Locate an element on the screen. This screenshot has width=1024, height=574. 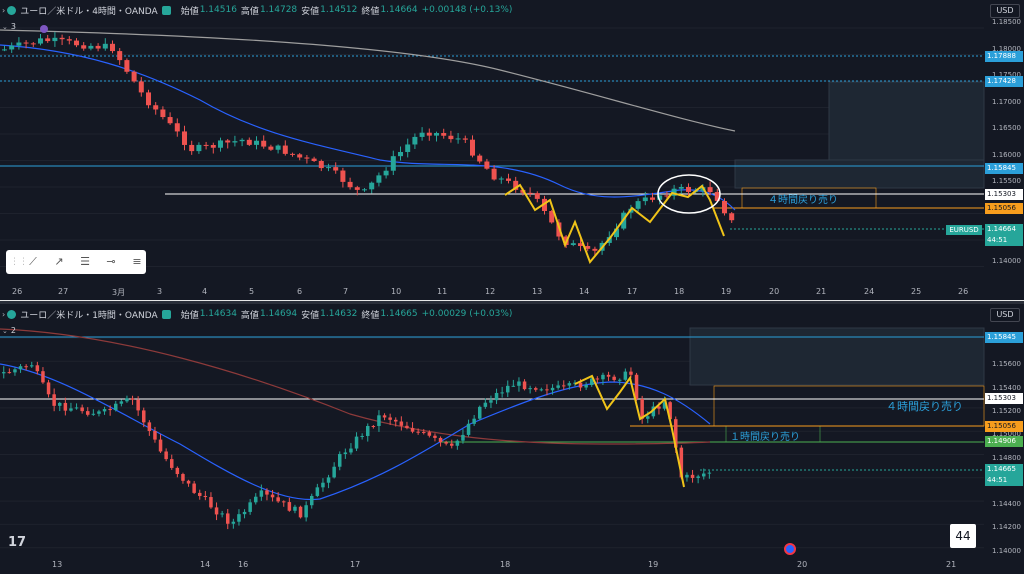
tradingview-logo: 17 is located at coordinates (17, 542).